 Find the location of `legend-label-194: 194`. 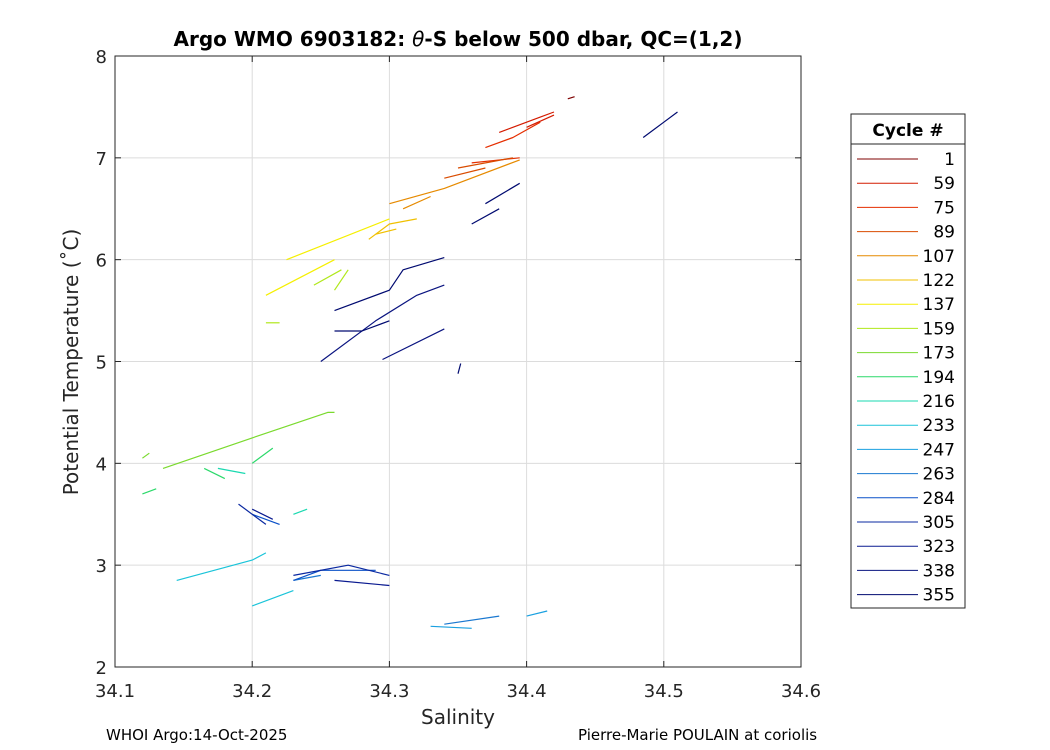

legend-label-194: 194 is located at coordinates (939, 378).